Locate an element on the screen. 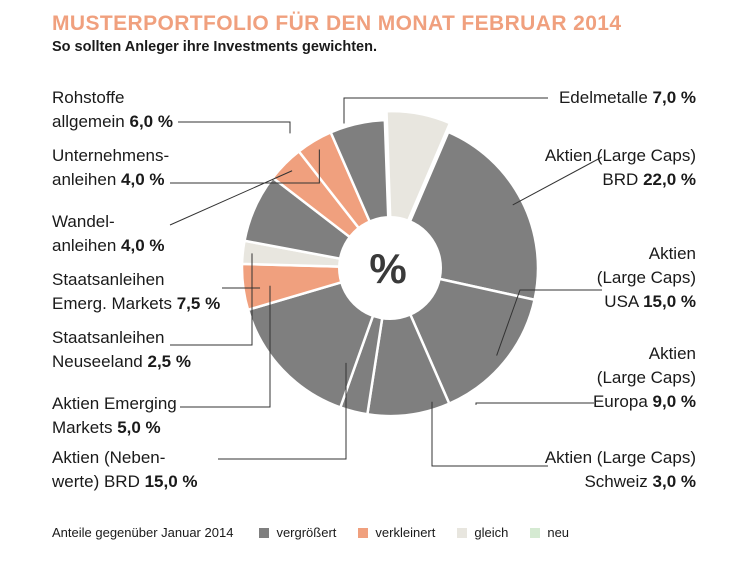 The height and width of the screenshot is (562, 750). slice-label-text: Wandel- is located at coordinates (83, 221).